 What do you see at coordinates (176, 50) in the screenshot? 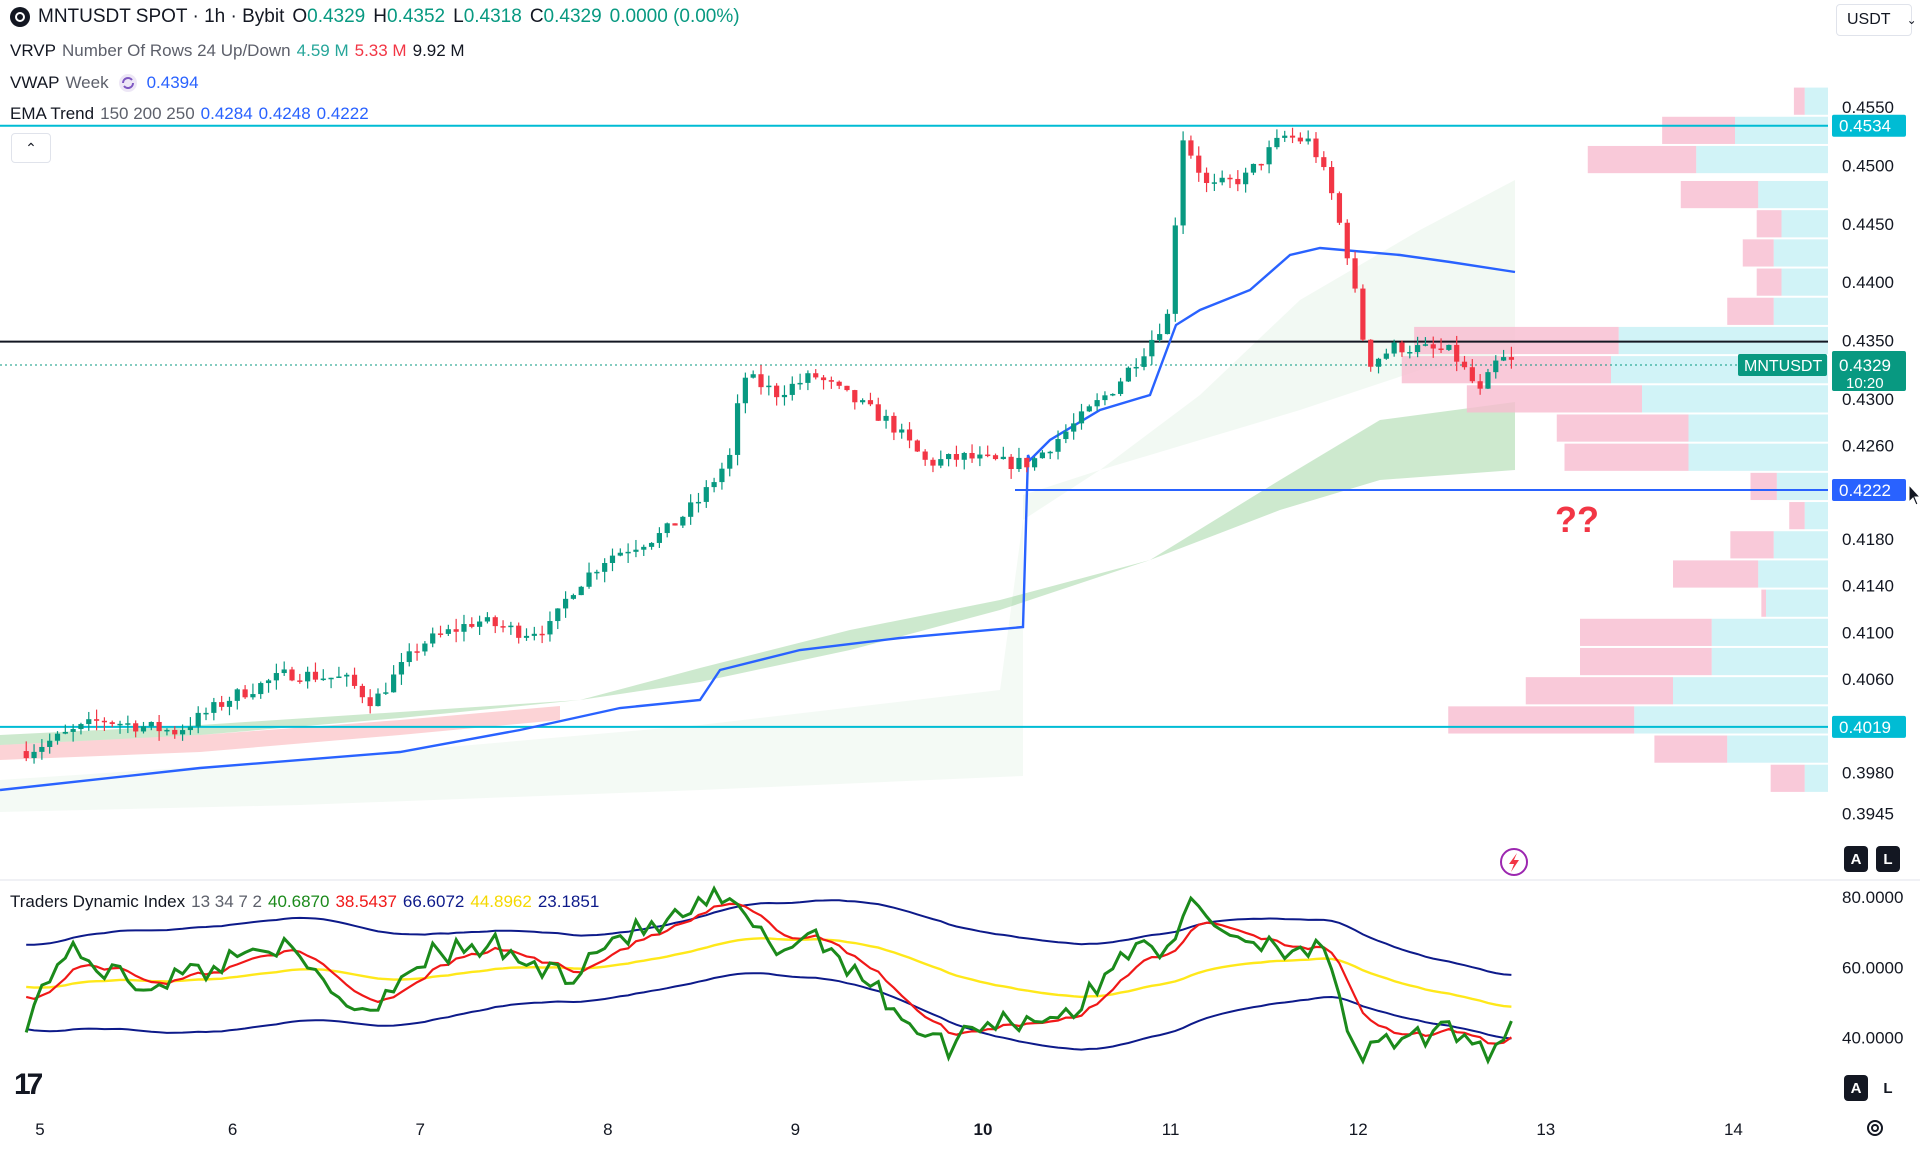
I see `vrvp-params: Number Of Rows 24 Up/Down` at bounding box center [176, 50].